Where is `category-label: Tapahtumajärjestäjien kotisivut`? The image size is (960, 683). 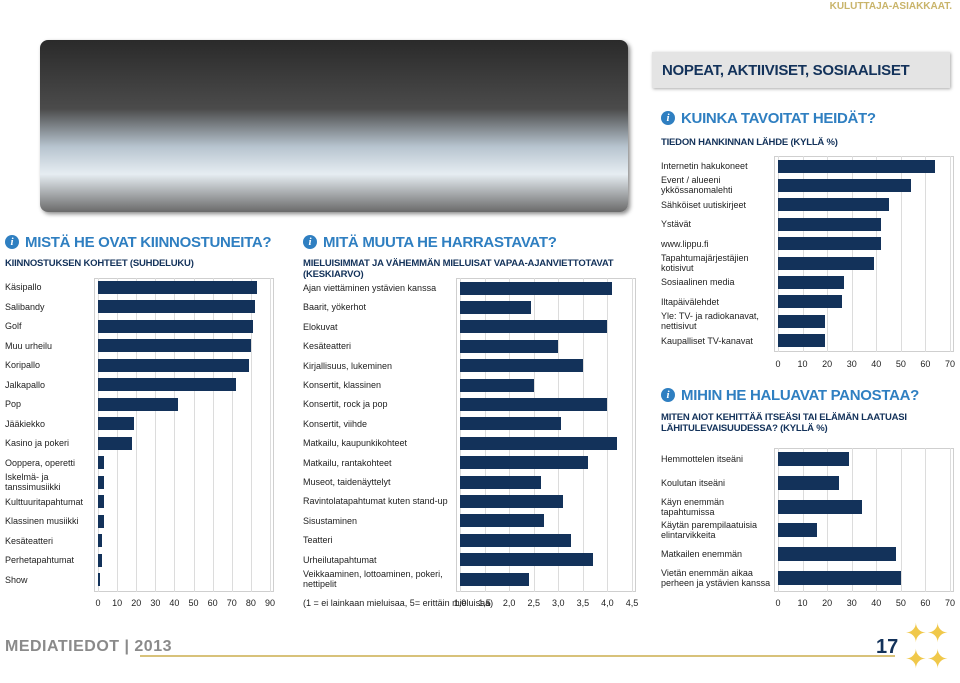
category-label: Tapahtumajärjestäjien kotisivut is located at coordinates (705, 263).